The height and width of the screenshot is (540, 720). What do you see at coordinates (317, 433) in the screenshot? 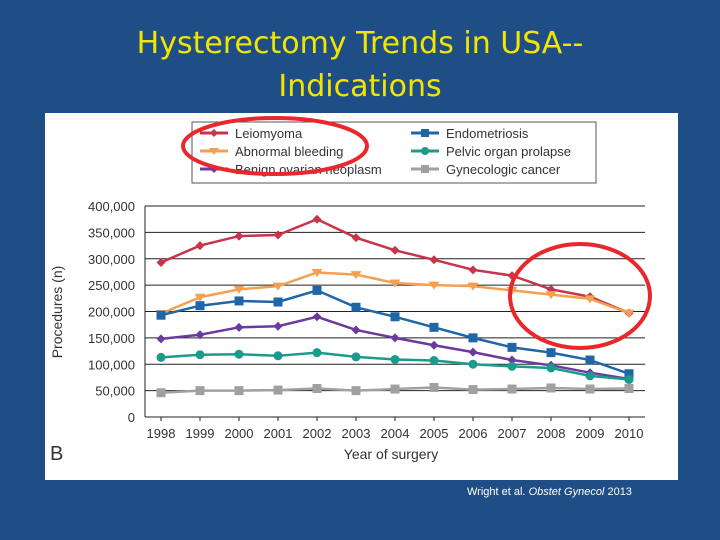
I see `x-tick-label: 2002` at bounding box center [317, 433].